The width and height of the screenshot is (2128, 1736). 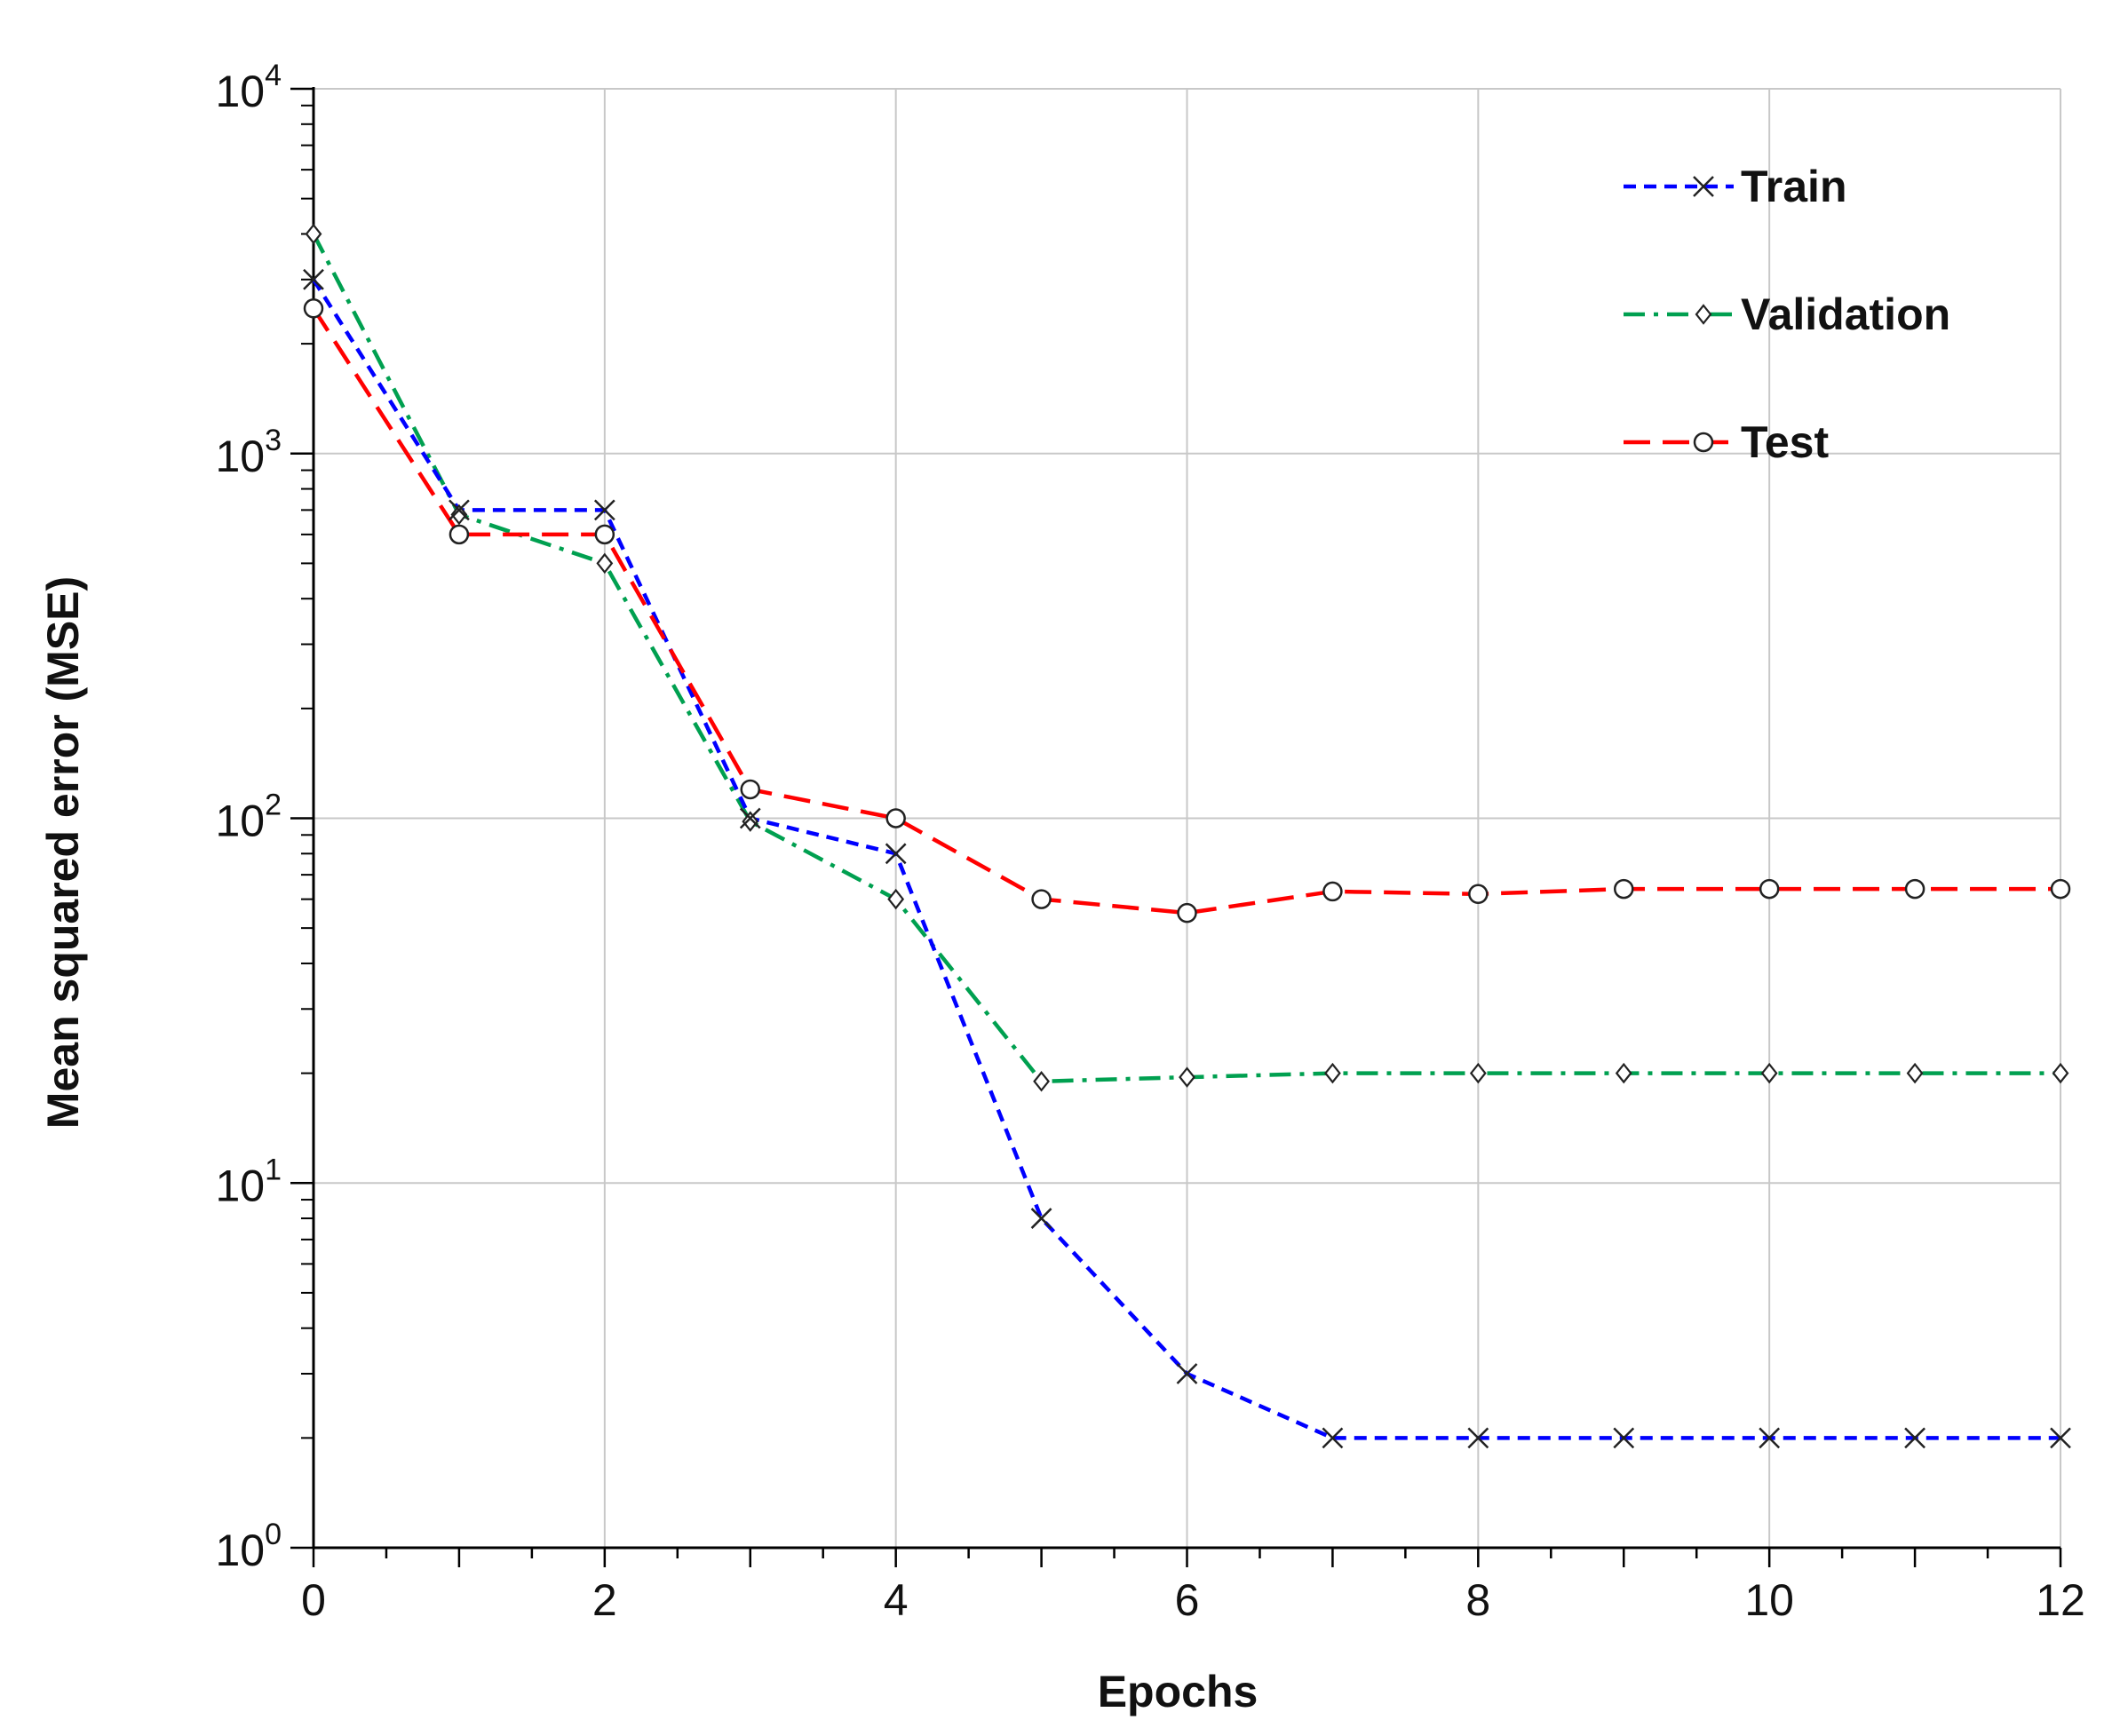 I want to click on x-tick-label: 8, so click(x=1477, y=1600).